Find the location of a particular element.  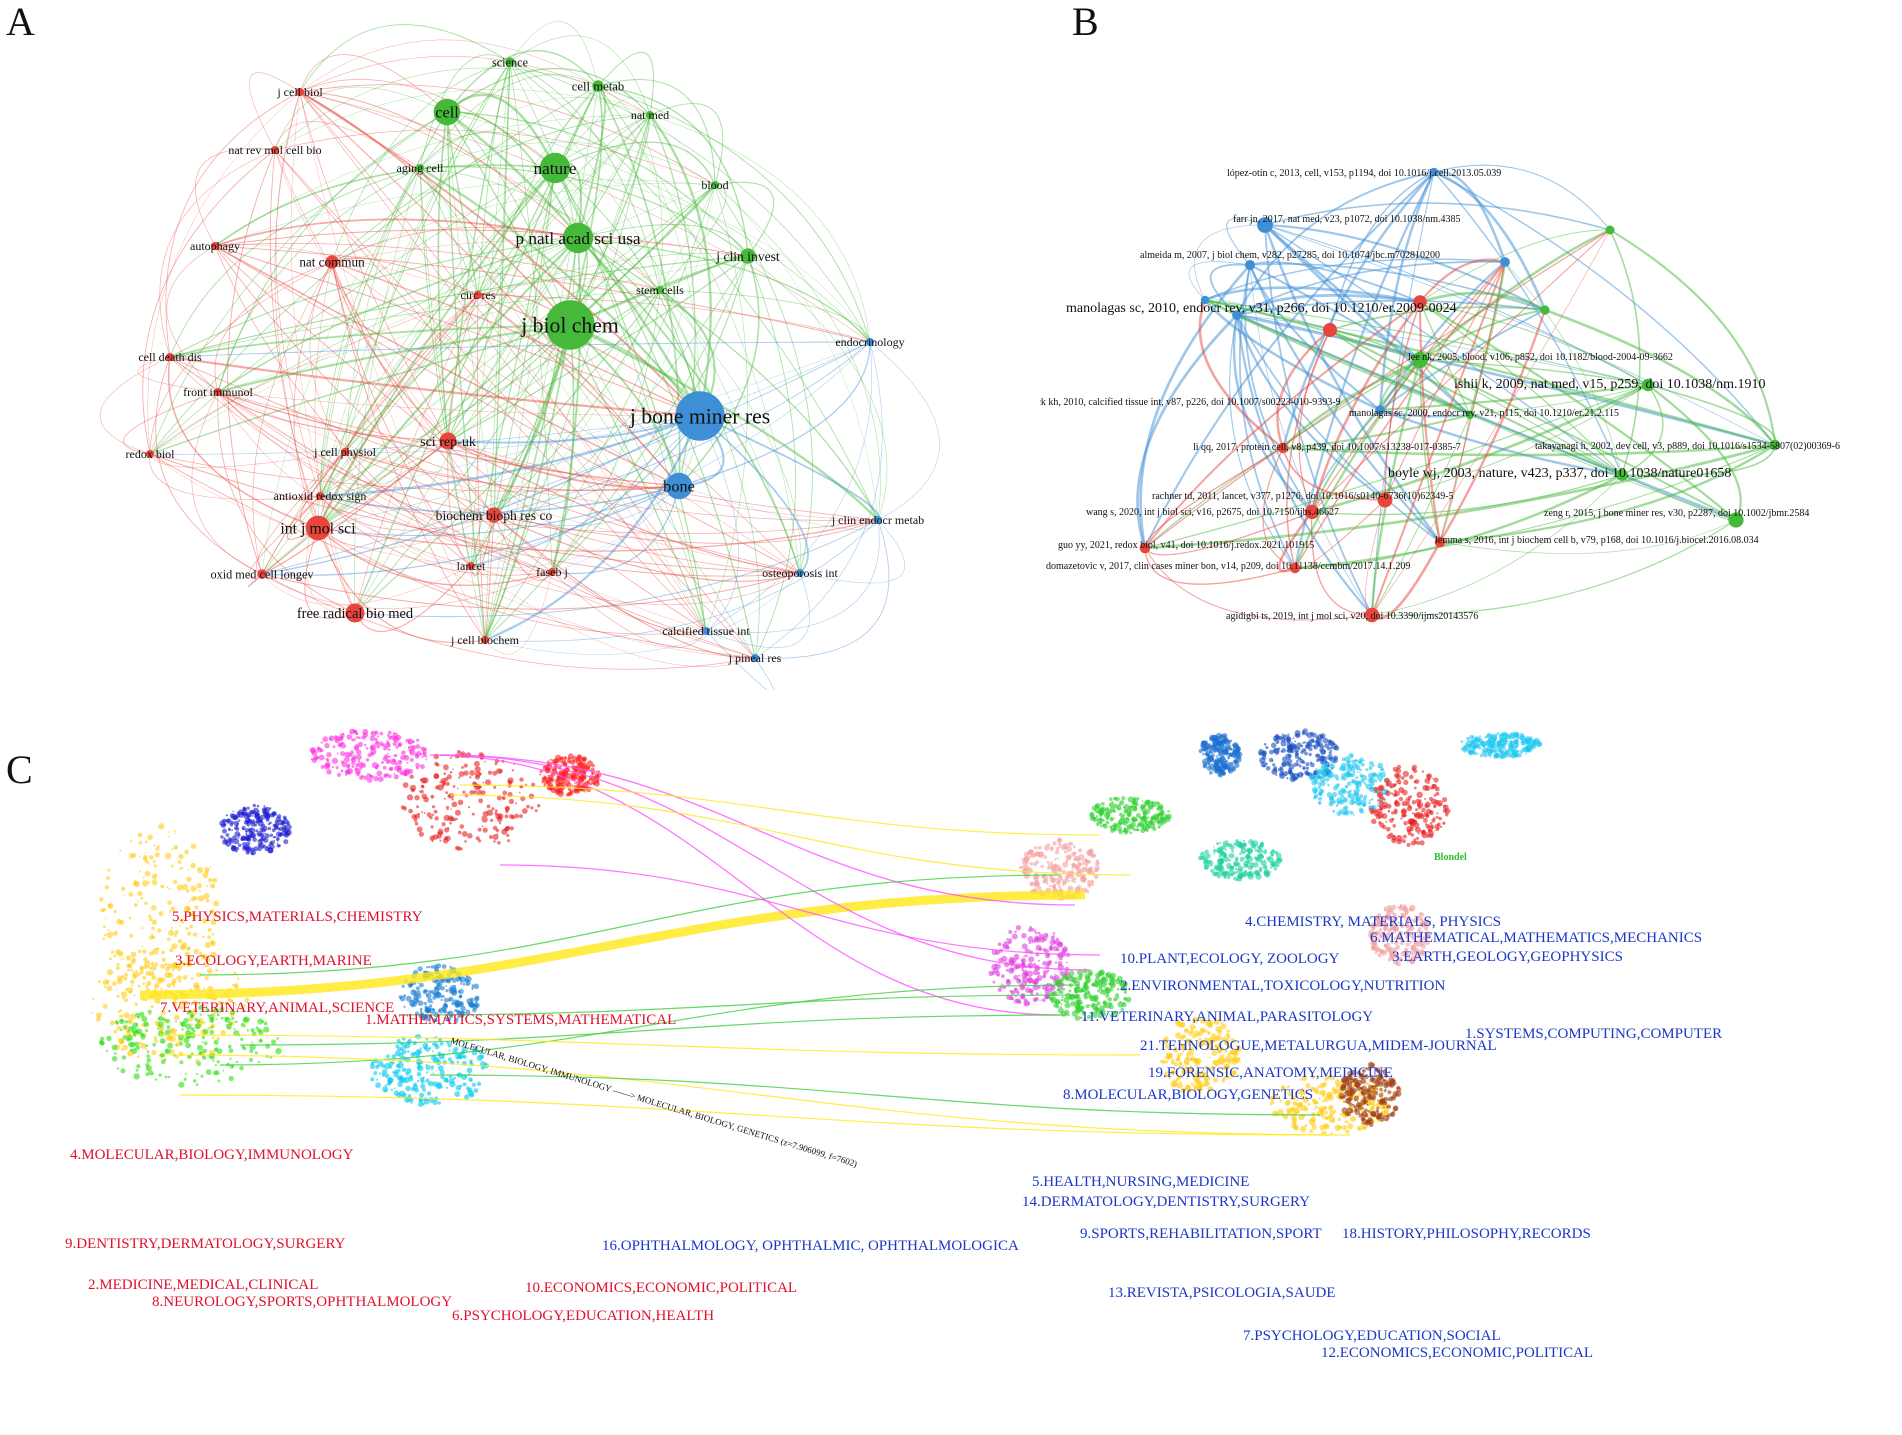

node-p-natl-acad-sci-usa is located at coordinates (578, 238).